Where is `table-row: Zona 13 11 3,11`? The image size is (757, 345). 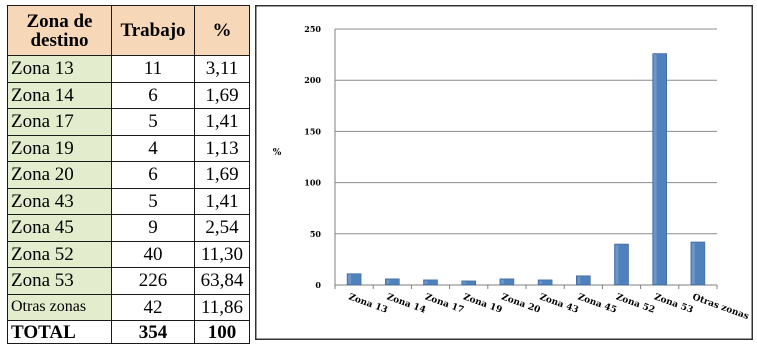 table-row: Zona 13 11 3,11 is located at coordinates (128, 69).